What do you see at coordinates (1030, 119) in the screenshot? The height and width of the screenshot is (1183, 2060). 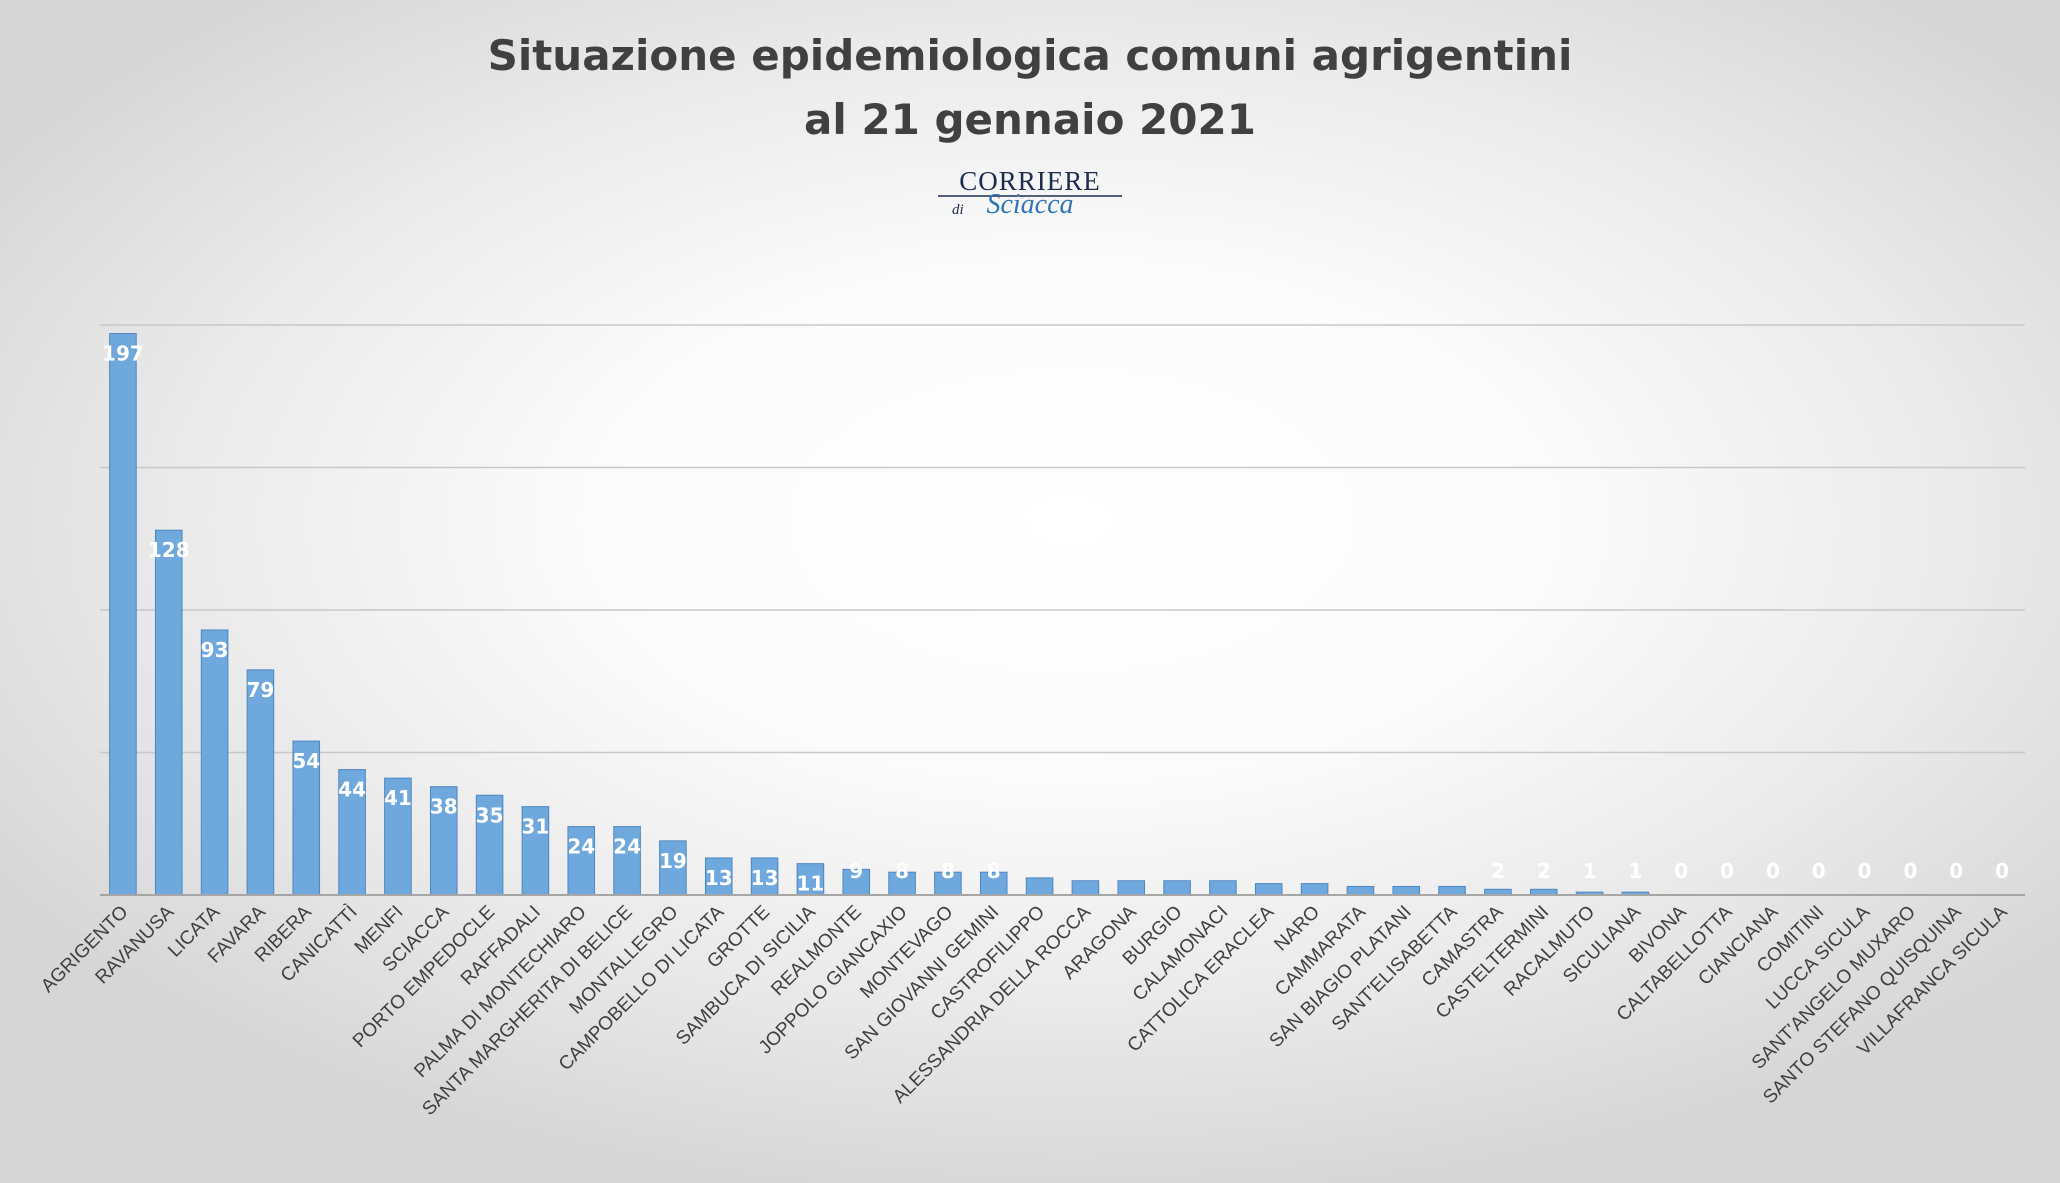 I see `chart-subtitle: al 21 gennaio 2021` at bounding box center [1030, 119].